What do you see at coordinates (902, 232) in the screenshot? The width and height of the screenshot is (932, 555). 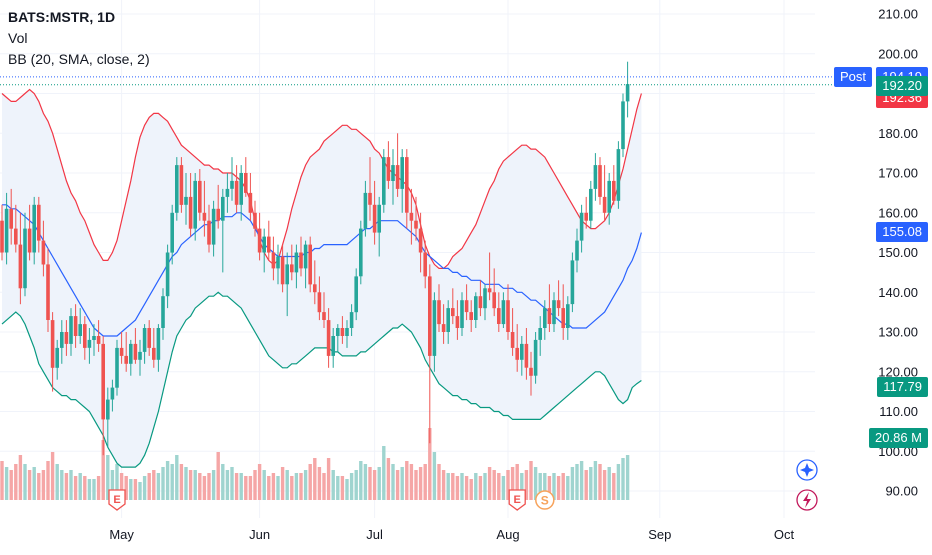 I see `bb-basis-tag: 155.08` at bounding box center [902, 232].